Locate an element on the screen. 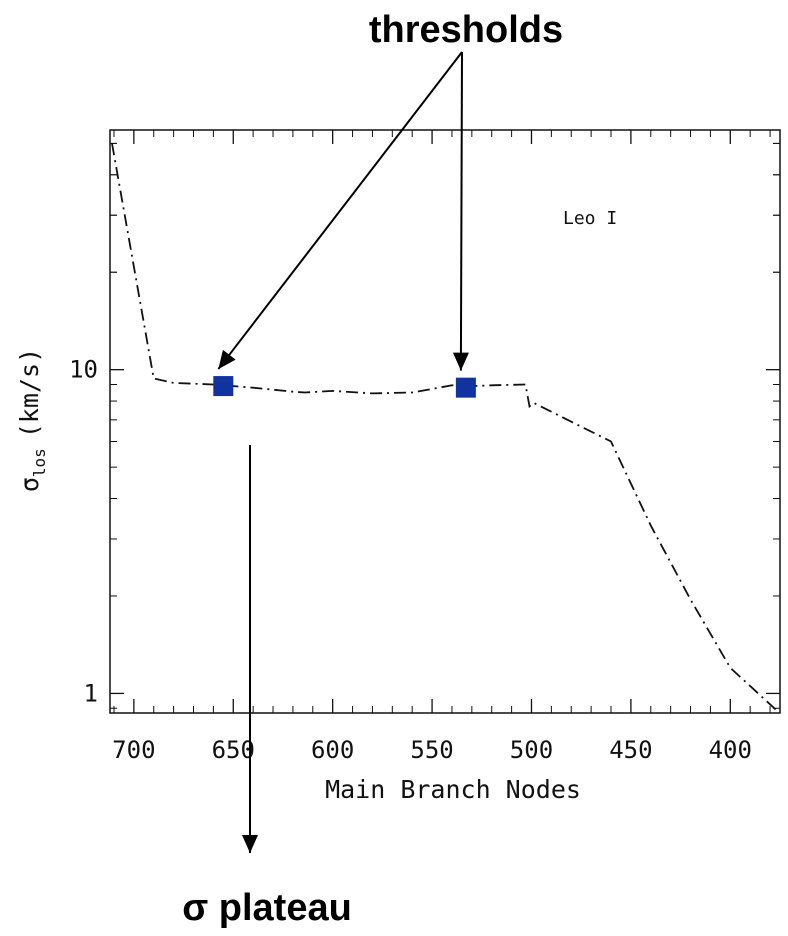 Image resolution: width=788 pixels, height=936 pixels. thresholds-label: thresholds is located at coordinates (466, 30).